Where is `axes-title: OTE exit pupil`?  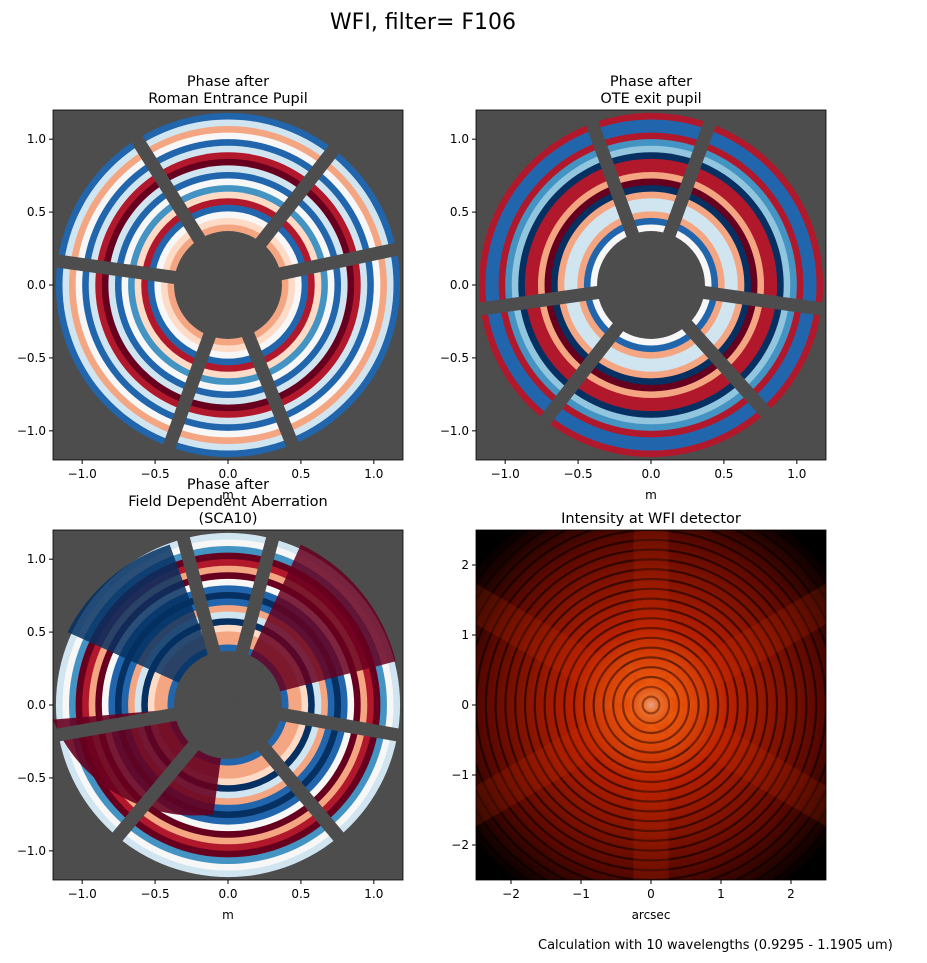
axes-title: OTE exit pupil is located at coordinates (650, 99).